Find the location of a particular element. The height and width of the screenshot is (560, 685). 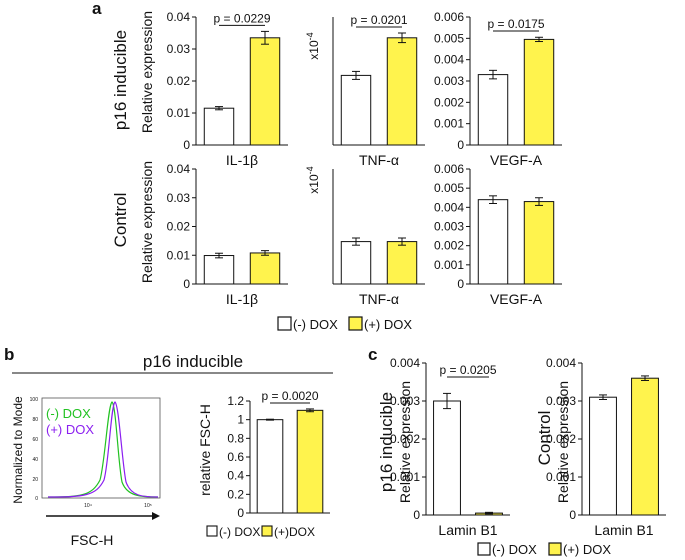

flow-ytick-0: 0 is located at coordinates (36, 499).